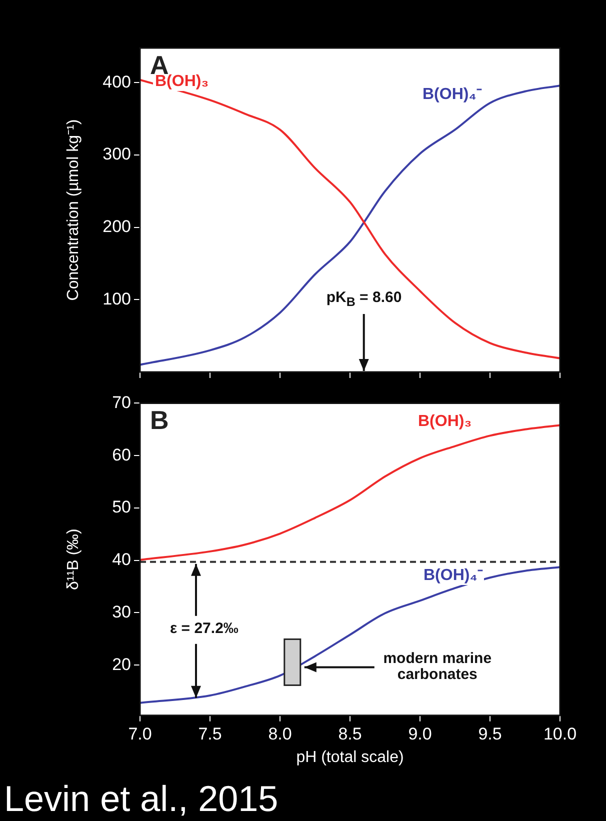  I want to click on y-tick-label: 40, so click(121, 560).